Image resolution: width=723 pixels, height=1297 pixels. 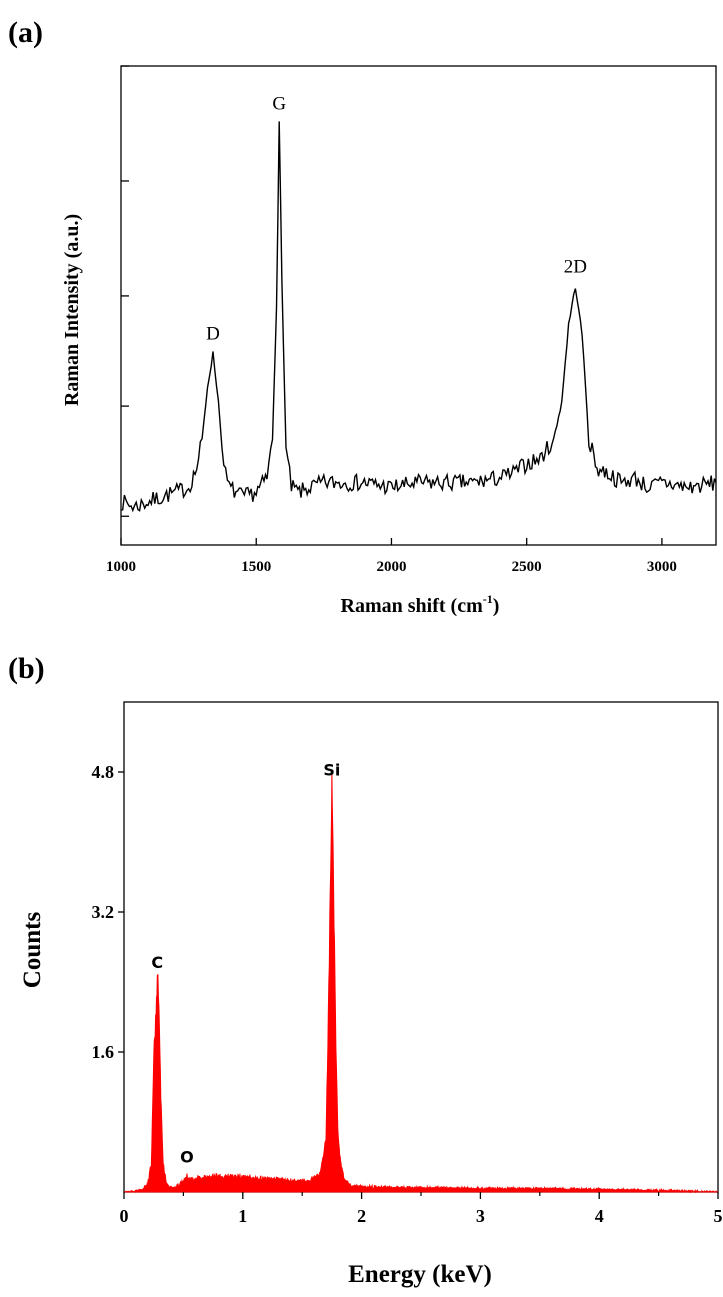 I want to click on panel-b-x-tick-label: 4, so click(x=599, y=1216).